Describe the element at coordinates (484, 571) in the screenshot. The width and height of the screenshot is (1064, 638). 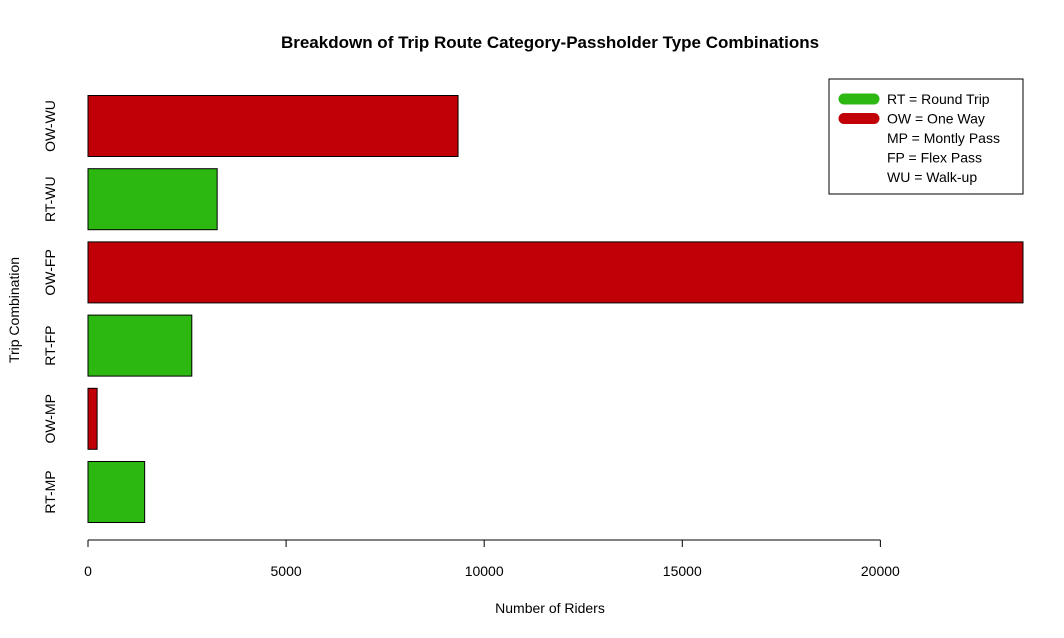
I see `x-tick-label: 10000` at that location.